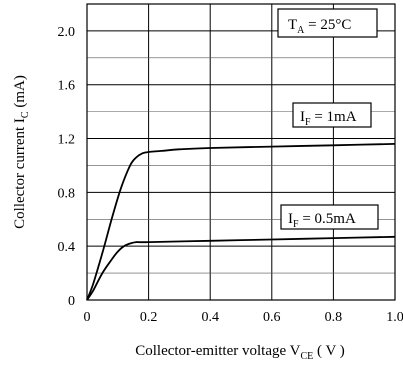 Image resolution: width=403 pixels, height=365 pixels. Describe the element at coordinates (272, 317) in the screenshot. I see `x-tick-label: 0.6` at that location.